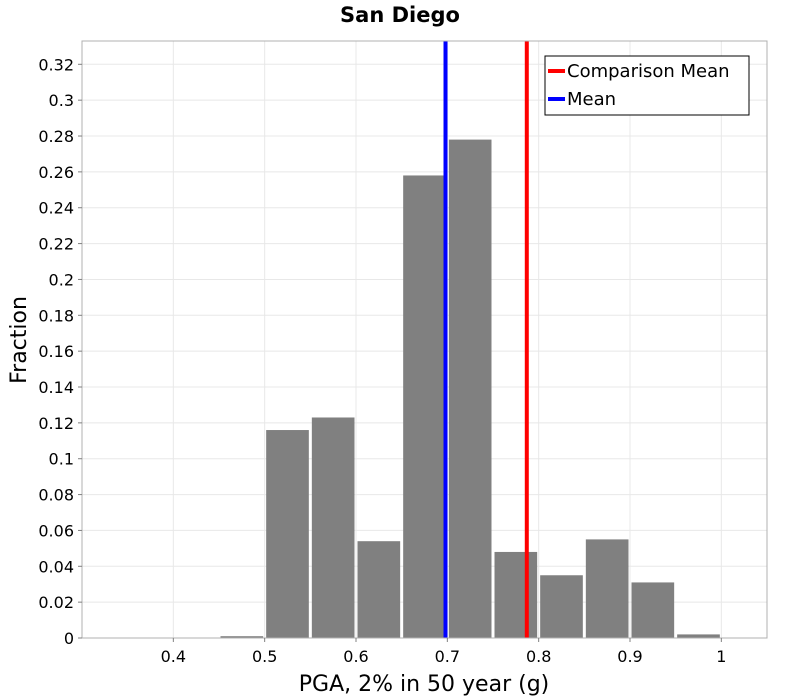 This screenshot has height=700, width=800. I want to click on x-tick-label: 0.4, so click(173, 656).